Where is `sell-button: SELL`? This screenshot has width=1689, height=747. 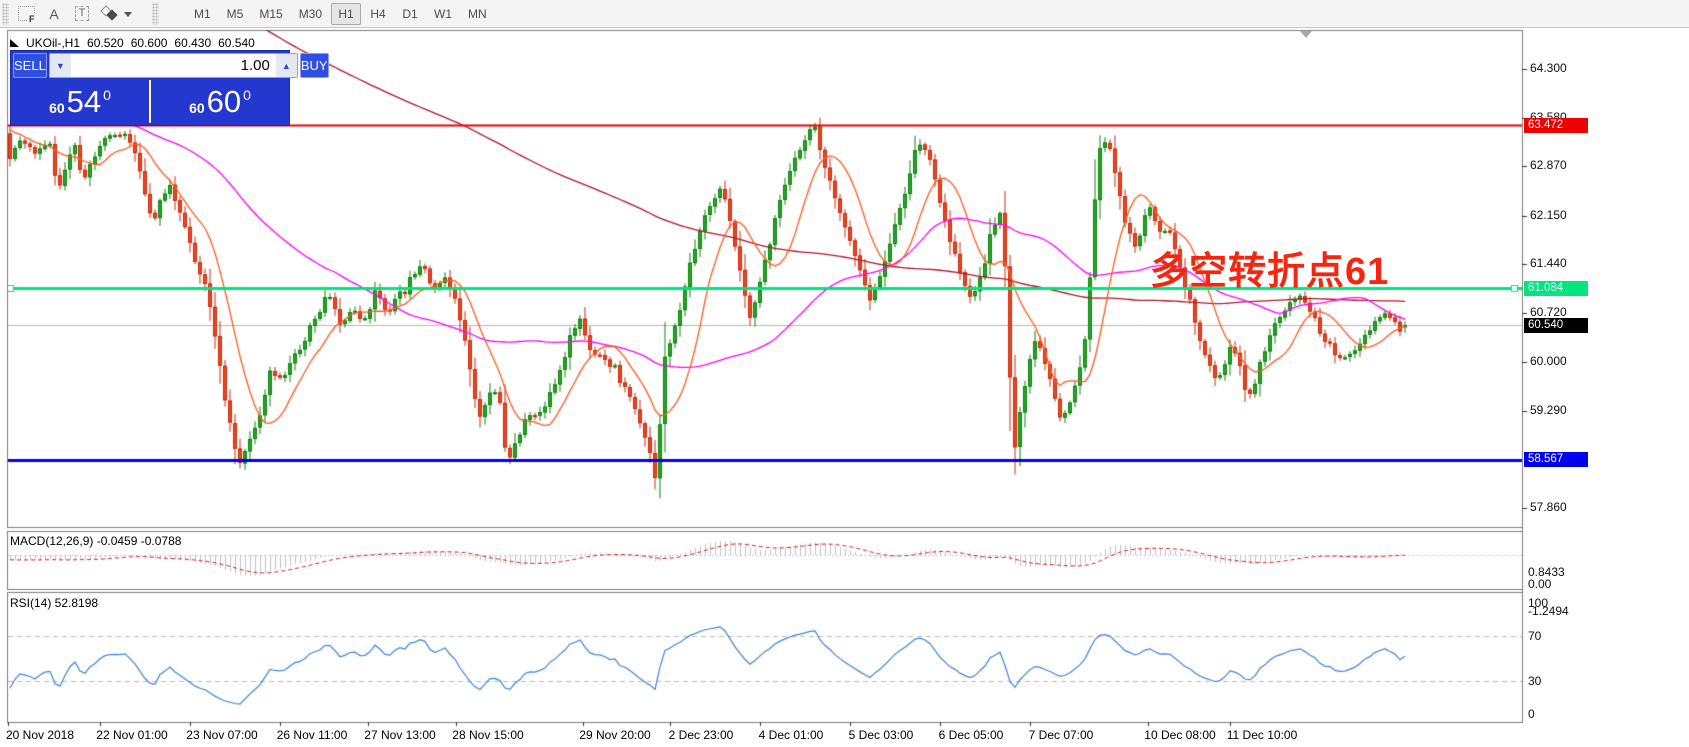 sell-button: SELL is located at coordinates (30, 65).